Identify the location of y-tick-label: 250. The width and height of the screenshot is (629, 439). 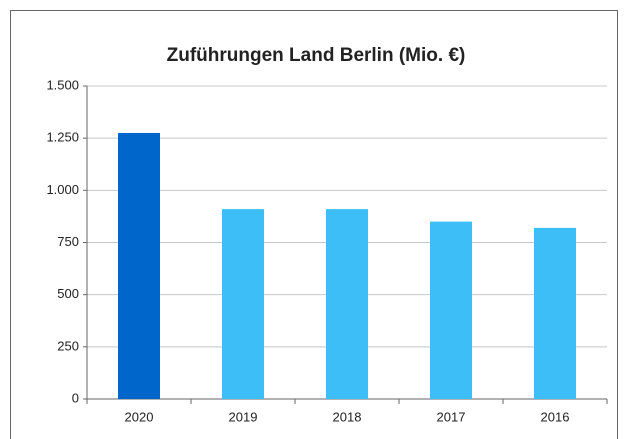
(68, 345).